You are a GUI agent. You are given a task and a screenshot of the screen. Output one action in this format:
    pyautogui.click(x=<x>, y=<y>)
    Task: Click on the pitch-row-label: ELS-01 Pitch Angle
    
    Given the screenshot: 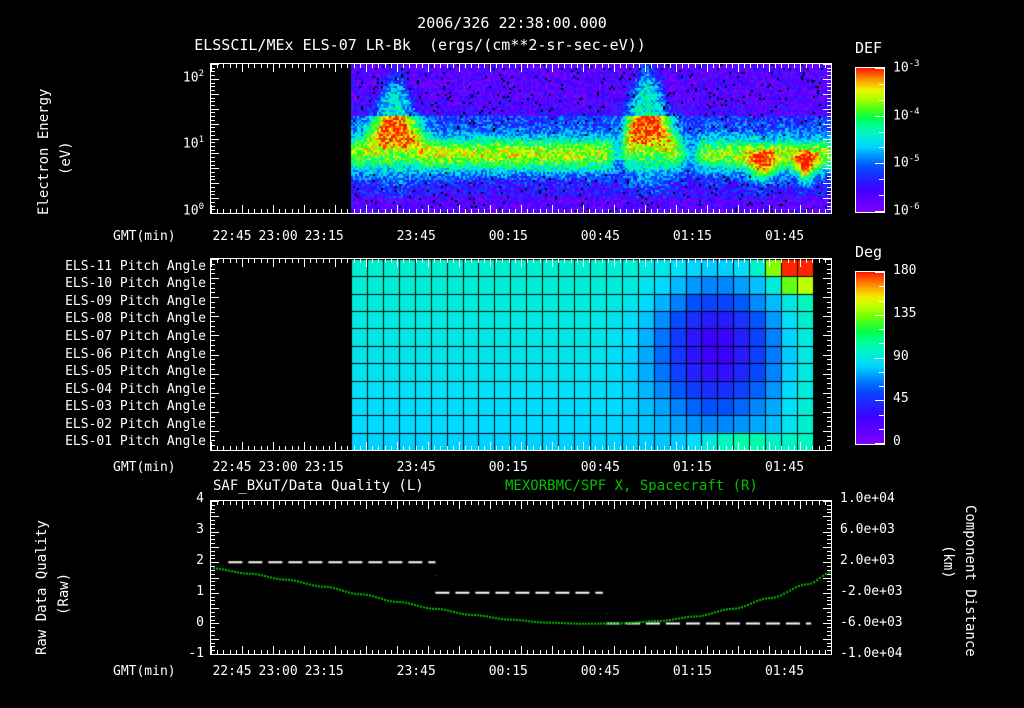 What is the action you would take?
    pyautogui.click(x=135, y=442)
    